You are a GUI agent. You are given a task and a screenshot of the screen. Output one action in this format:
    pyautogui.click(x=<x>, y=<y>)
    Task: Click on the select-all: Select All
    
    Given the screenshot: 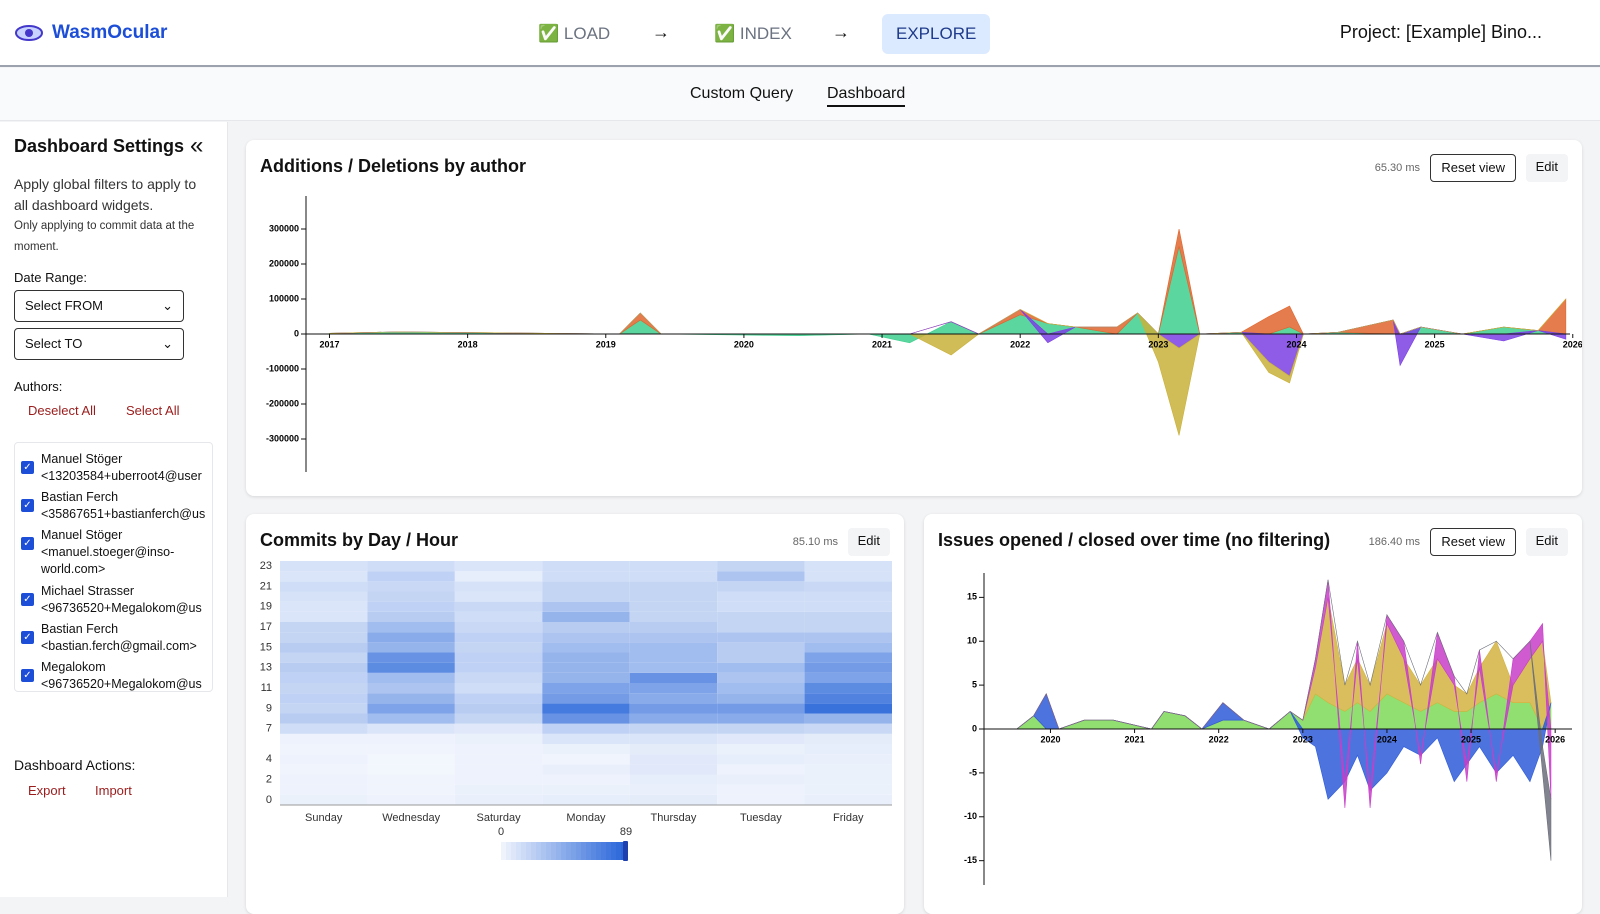 What is the action you would take?
    pyautogui.click(x=153, y=410)
    